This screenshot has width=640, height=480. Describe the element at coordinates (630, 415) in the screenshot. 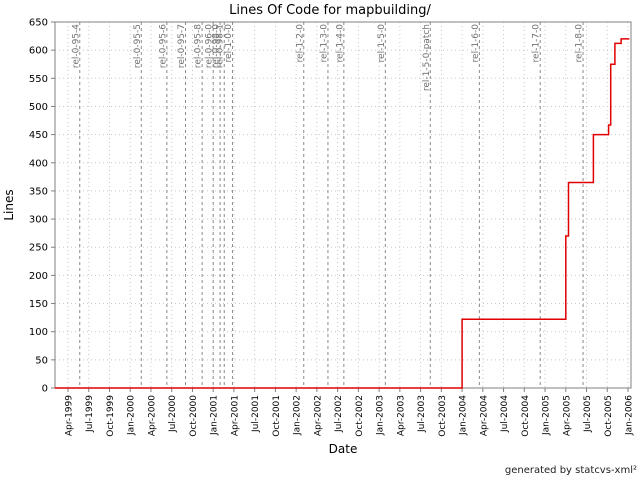

I see `x-tick-label: Jan-2006` at that location.